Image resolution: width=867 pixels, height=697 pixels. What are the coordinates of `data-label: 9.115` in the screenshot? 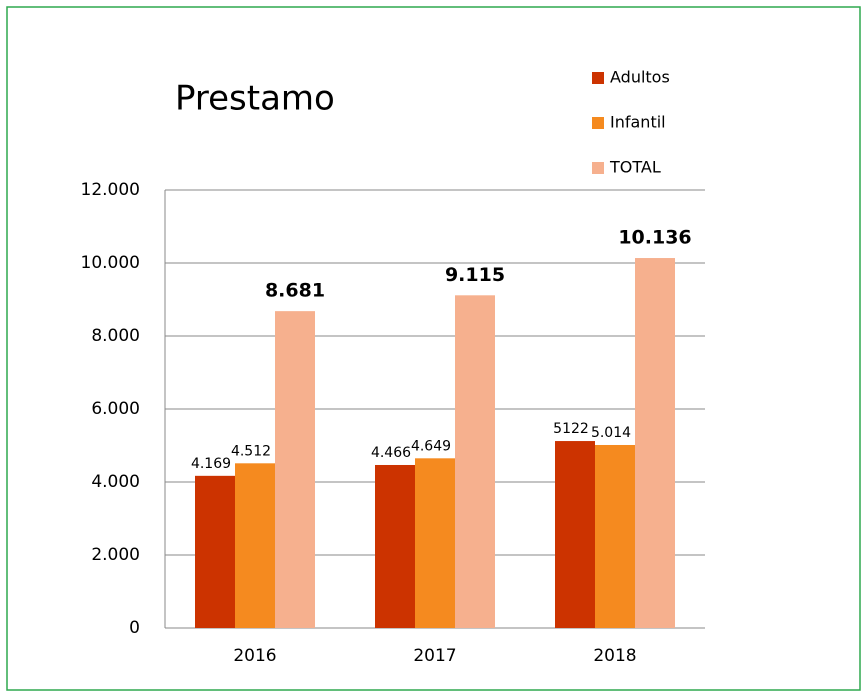 It's located at (475, 275).